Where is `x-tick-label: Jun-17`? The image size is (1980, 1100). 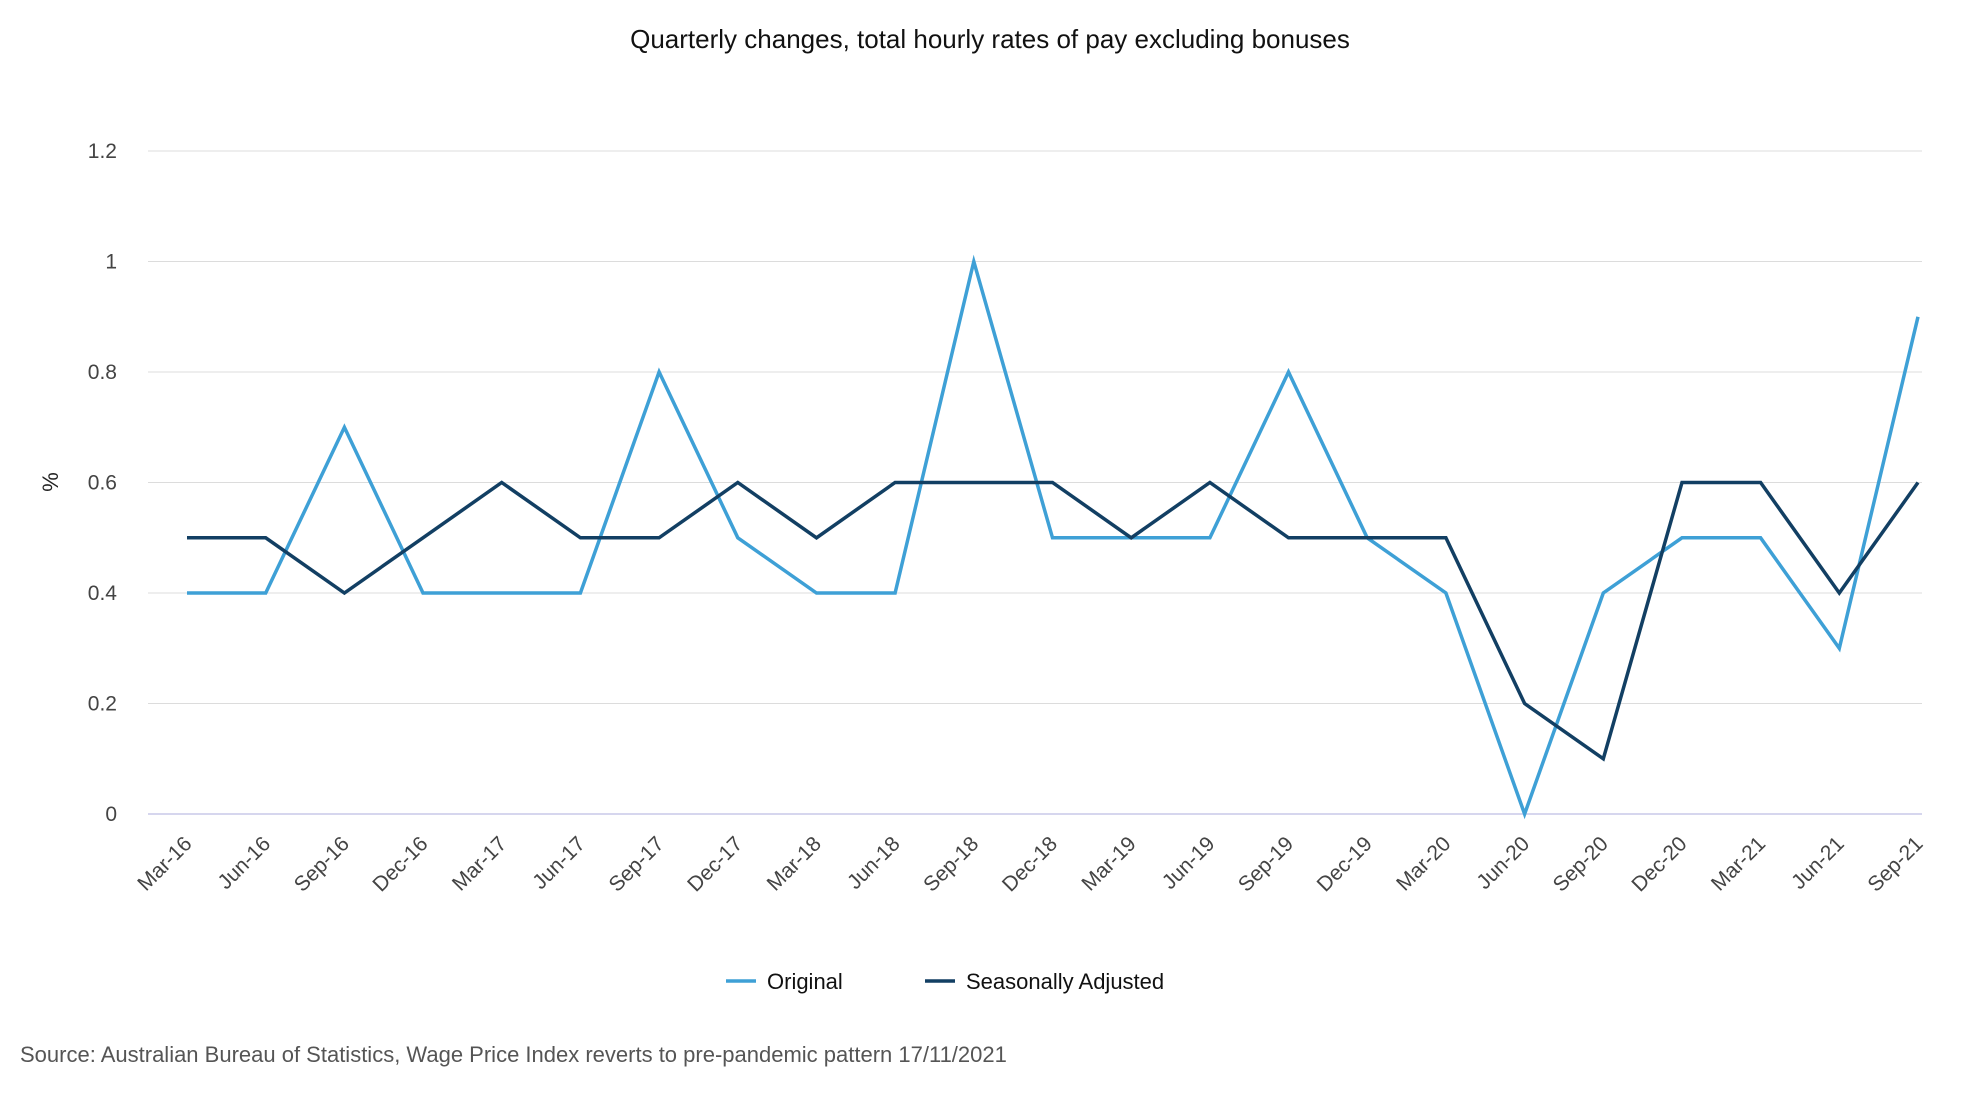 x-tick-label: Jun-17 is located at coordinates (559, 863).